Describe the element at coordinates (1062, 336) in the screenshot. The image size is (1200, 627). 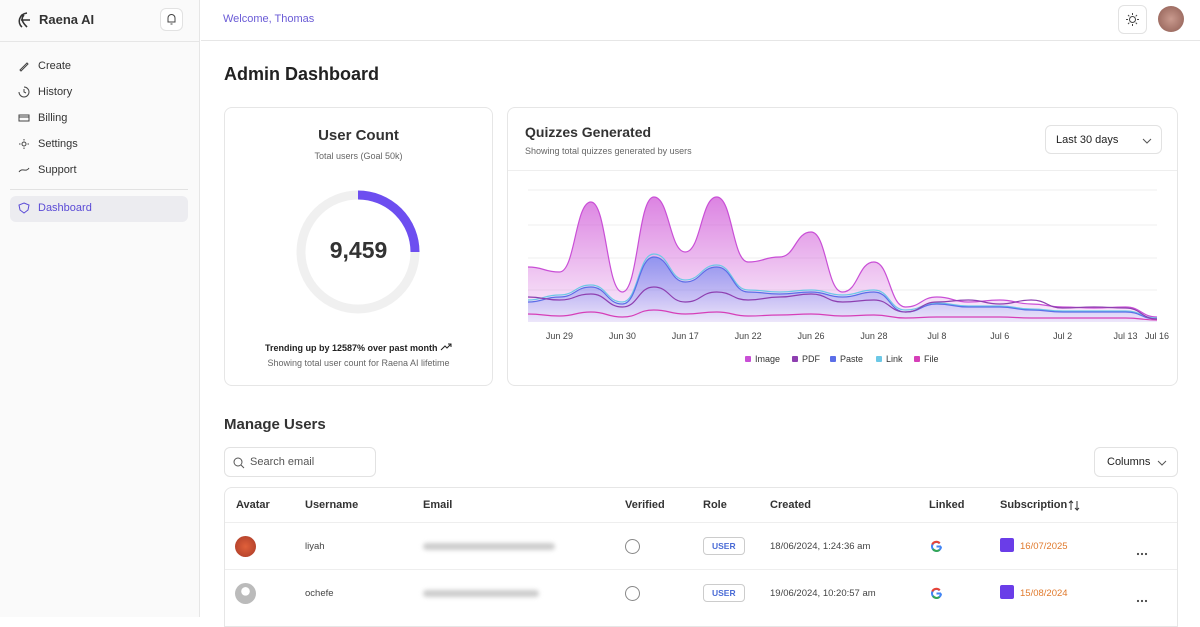
I see `x-tick-label: Jul 2` at that location.